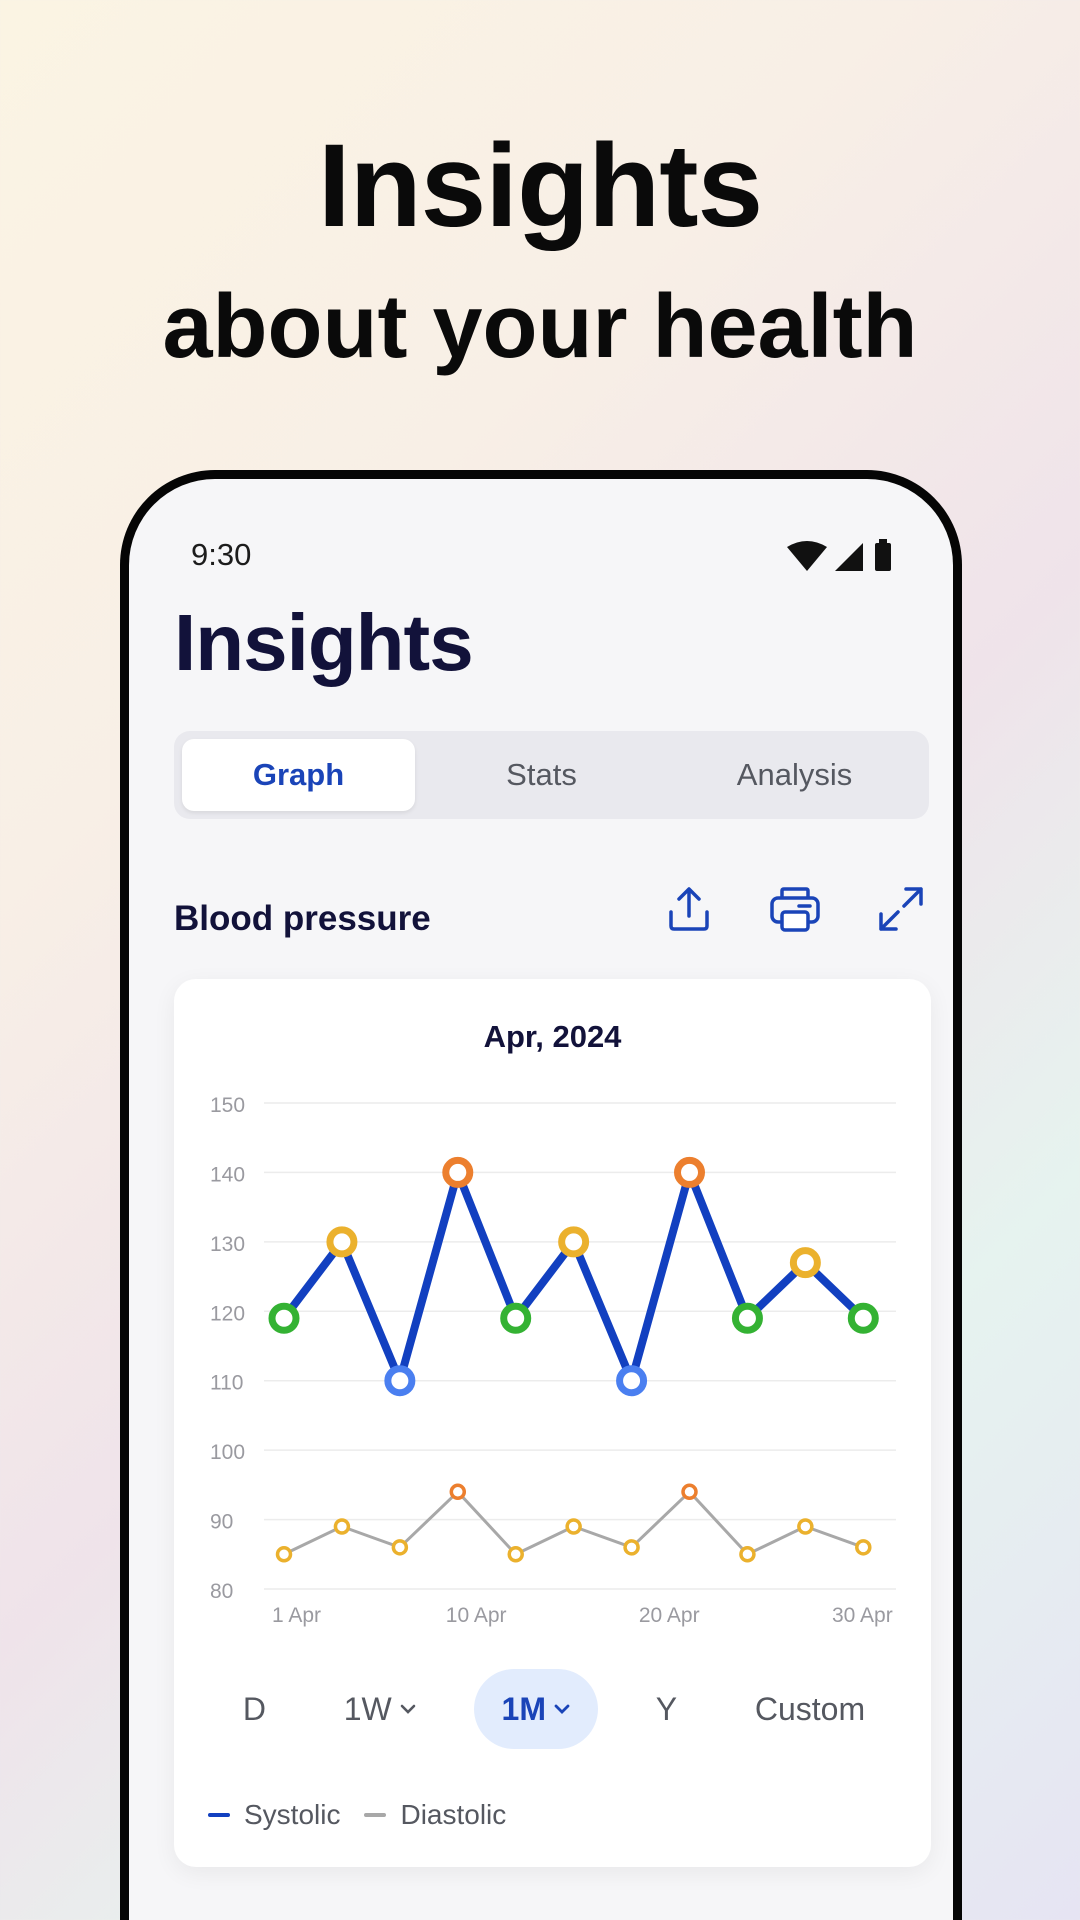  What do you see at coordinates (221, 554) in the screenshot?
I see `status-time: 9:30` at bounding box center [221, 554].